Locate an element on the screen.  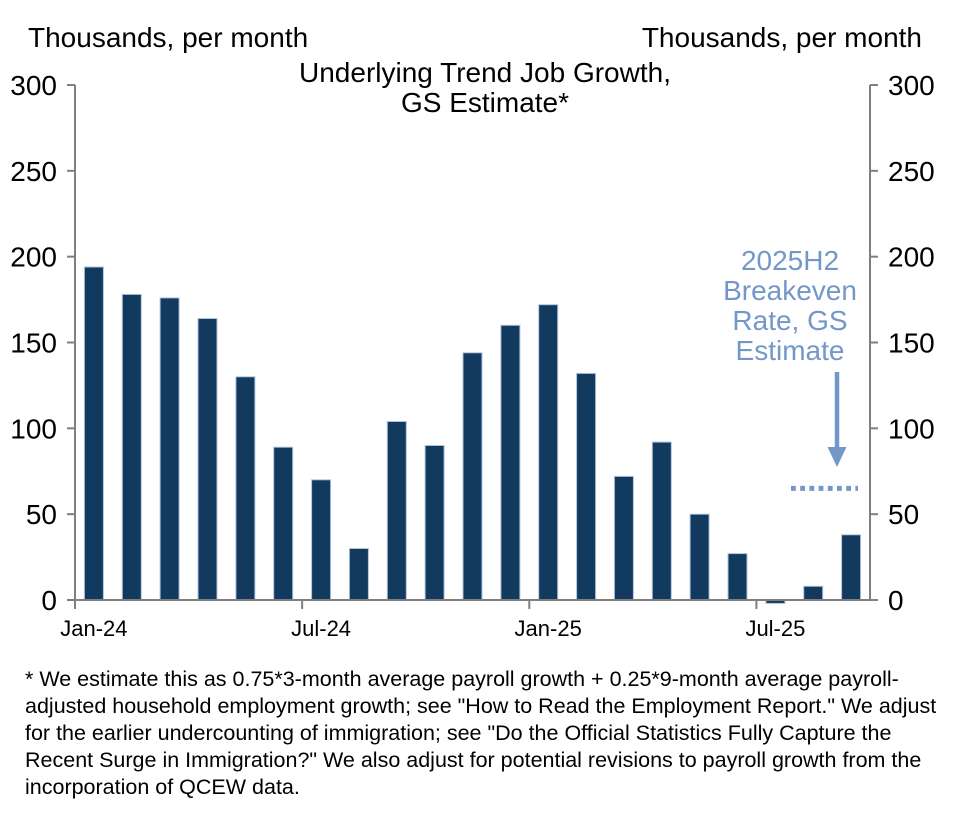
y-tick-label-right: 150 is located at coordinates (911, 343).